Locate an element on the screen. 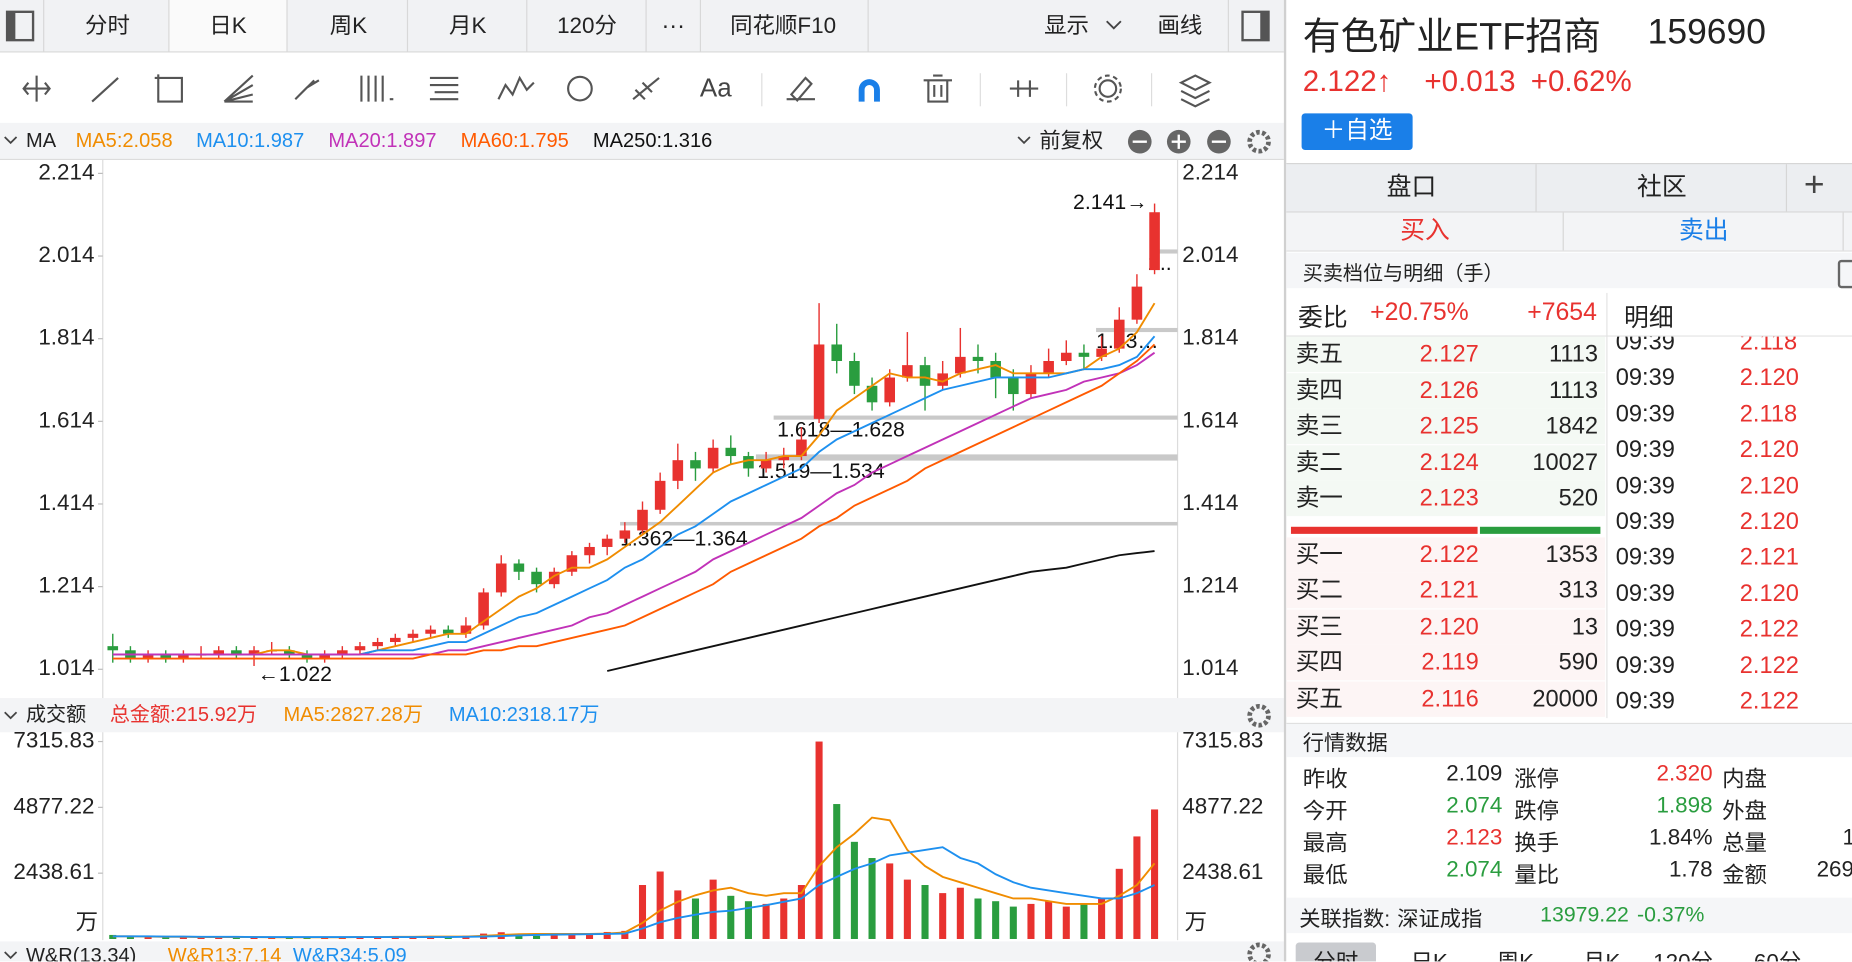 Image resolution: width=1852 pixels, height=962 pixels. text-tool: Aa is located at coordinates (716, 88).